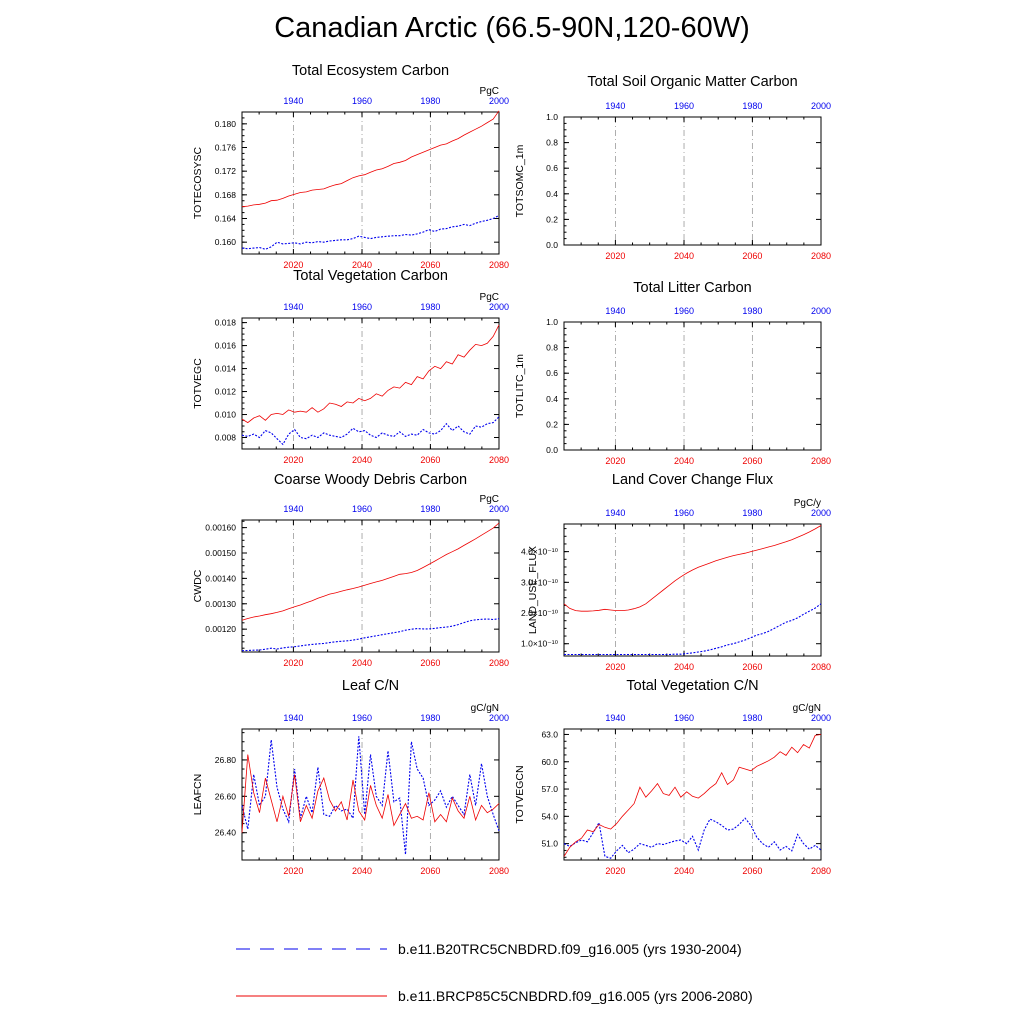  I want to click on xtick-label-bottom-totvegcn-0: 2020, so click(615, 871).